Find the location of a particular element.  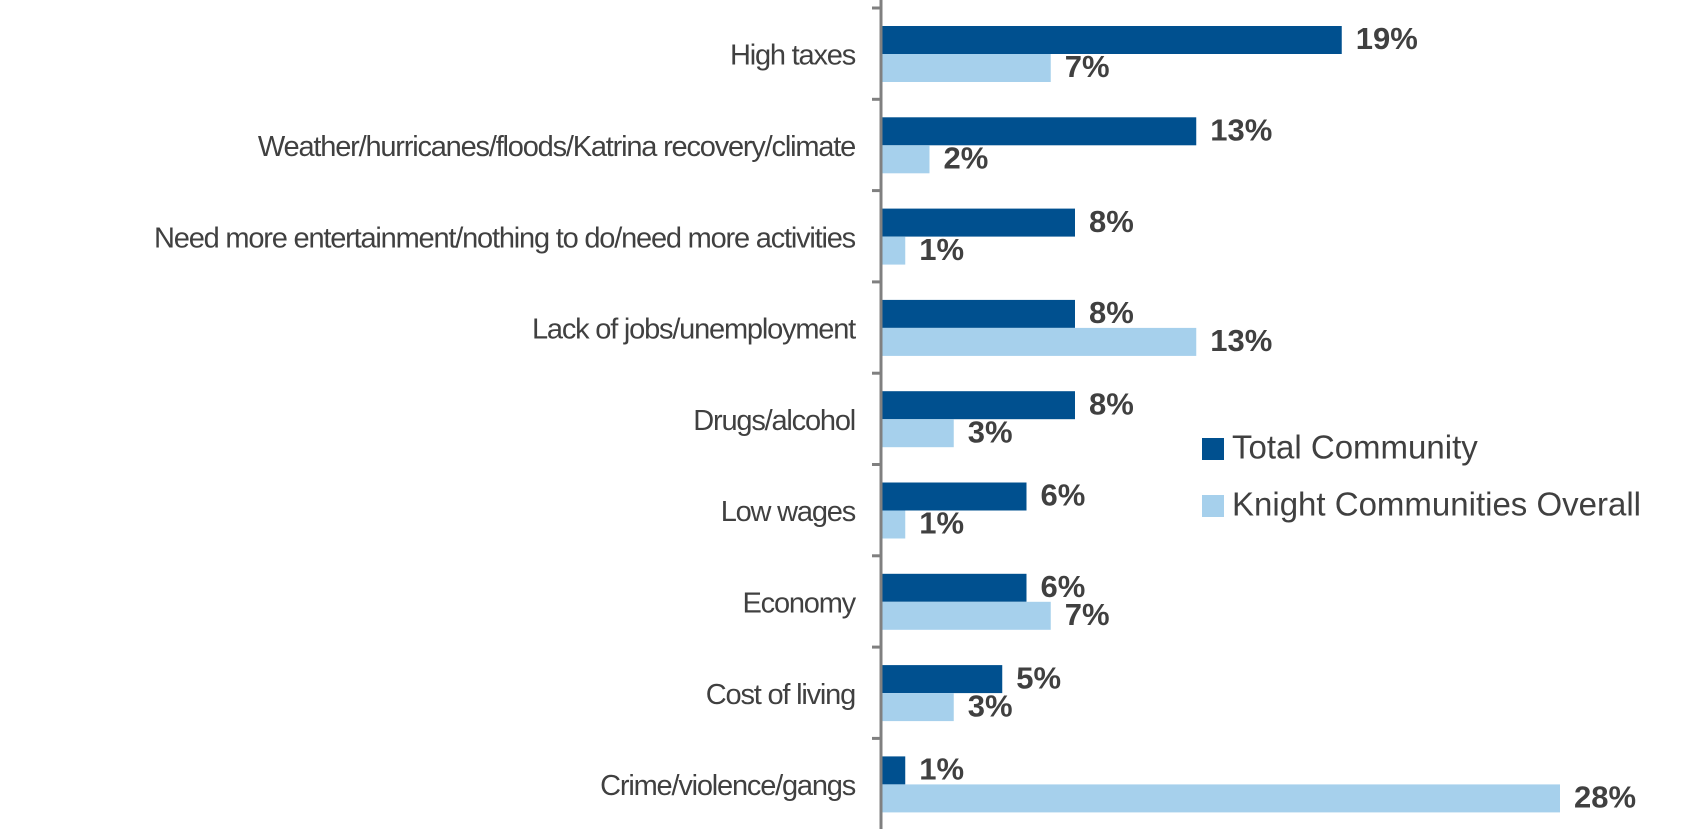

data-label: 2% is located at coordinates (966, 157).